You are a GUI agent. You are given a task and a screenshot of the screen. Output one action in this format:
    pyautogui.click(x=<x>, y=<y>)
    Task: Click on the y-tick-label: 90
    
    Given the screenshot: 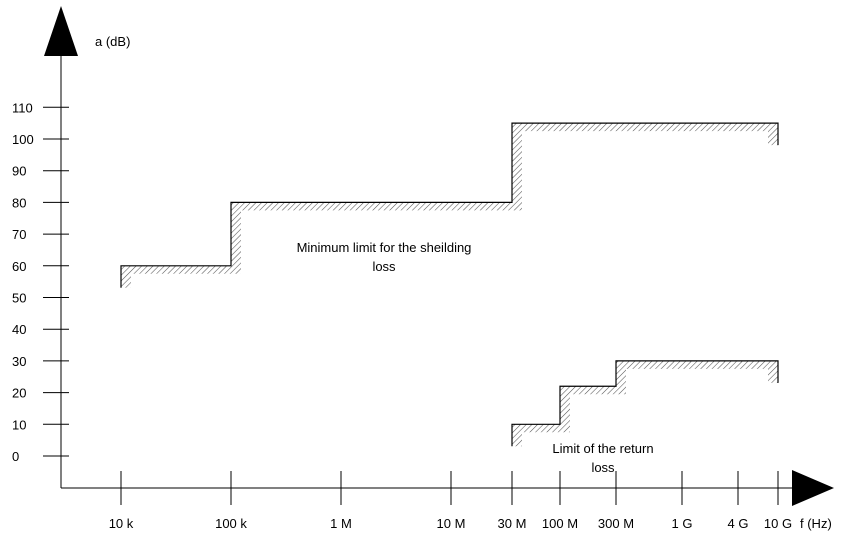 What is the action you would take?
    pyautogui.click(x=19, y=171)
    